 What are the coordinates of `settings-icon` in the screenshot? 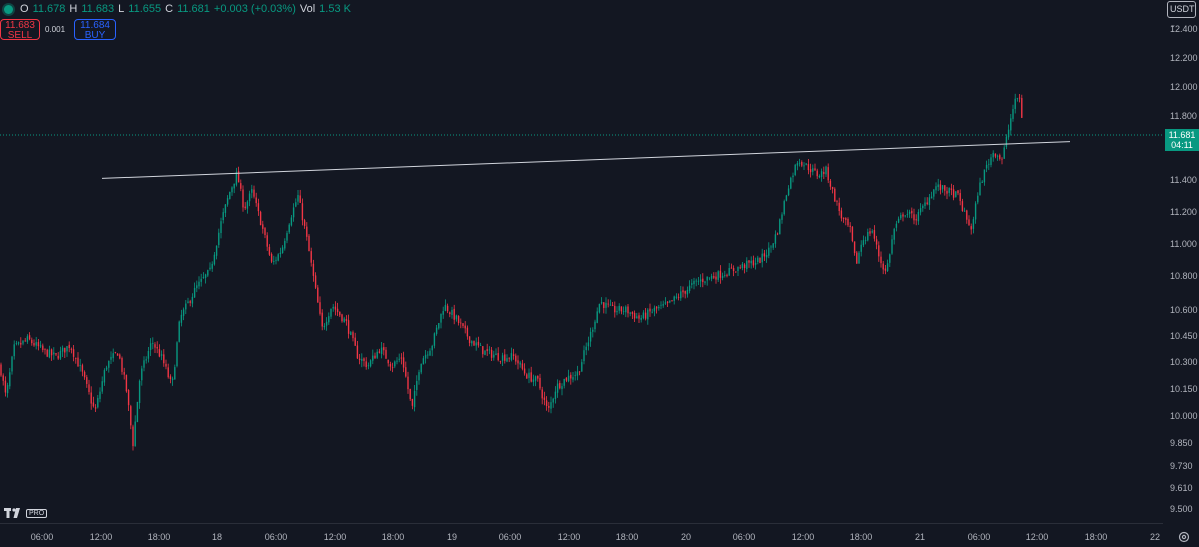 It's located at (1184, 537).